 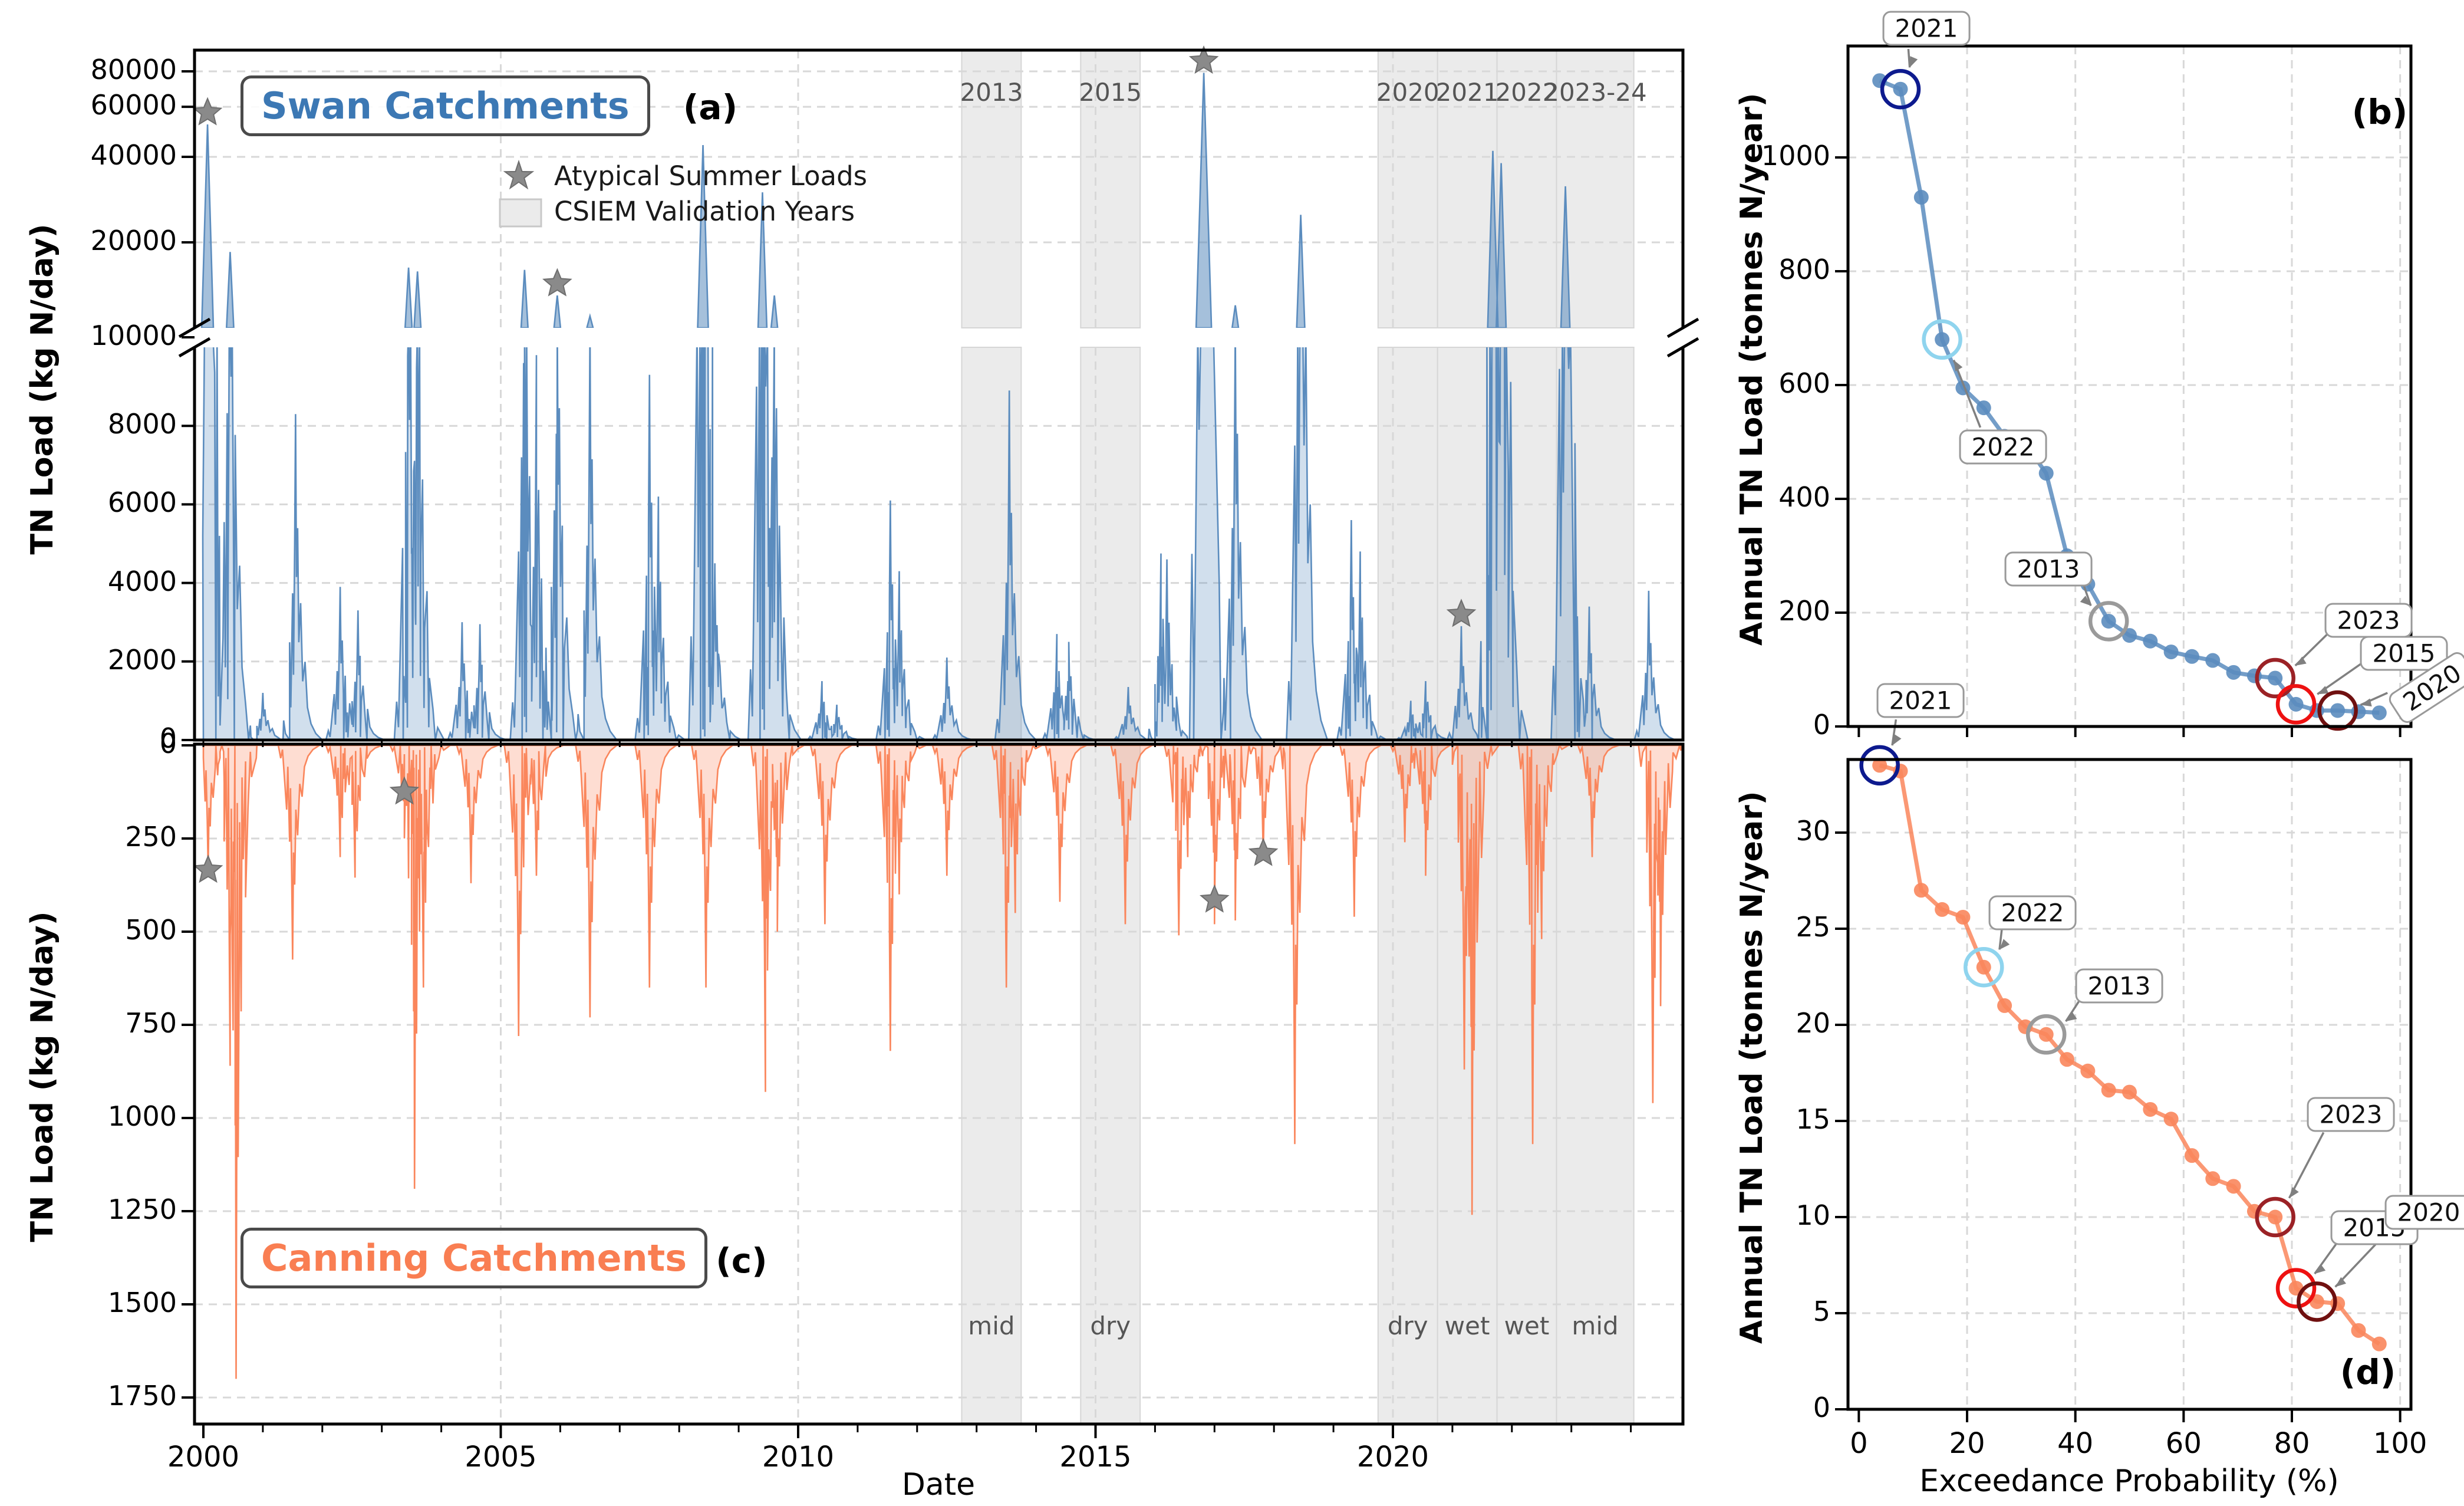 What do you see at coordinates (133, 105) in the screenshot?
I see `ytick-a-60000: 60000` at bounding box center [133, 105].